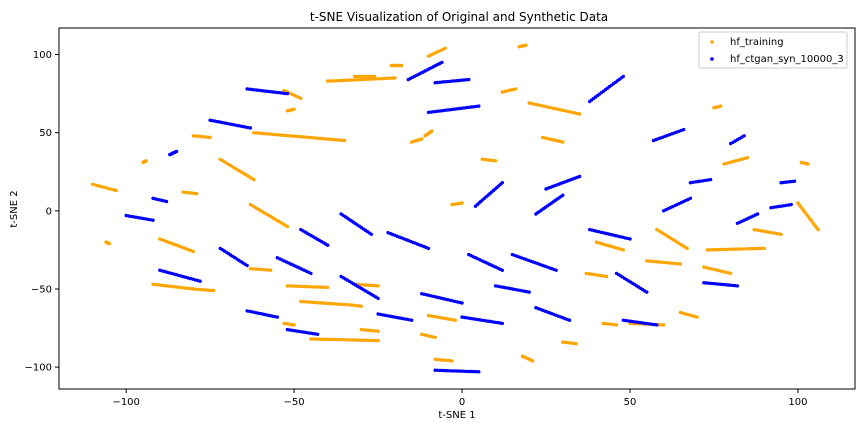  Describe the element at coordinates (456, 415) in the screenshot. I see `x-axis-label: t-SNE 1` at that location.